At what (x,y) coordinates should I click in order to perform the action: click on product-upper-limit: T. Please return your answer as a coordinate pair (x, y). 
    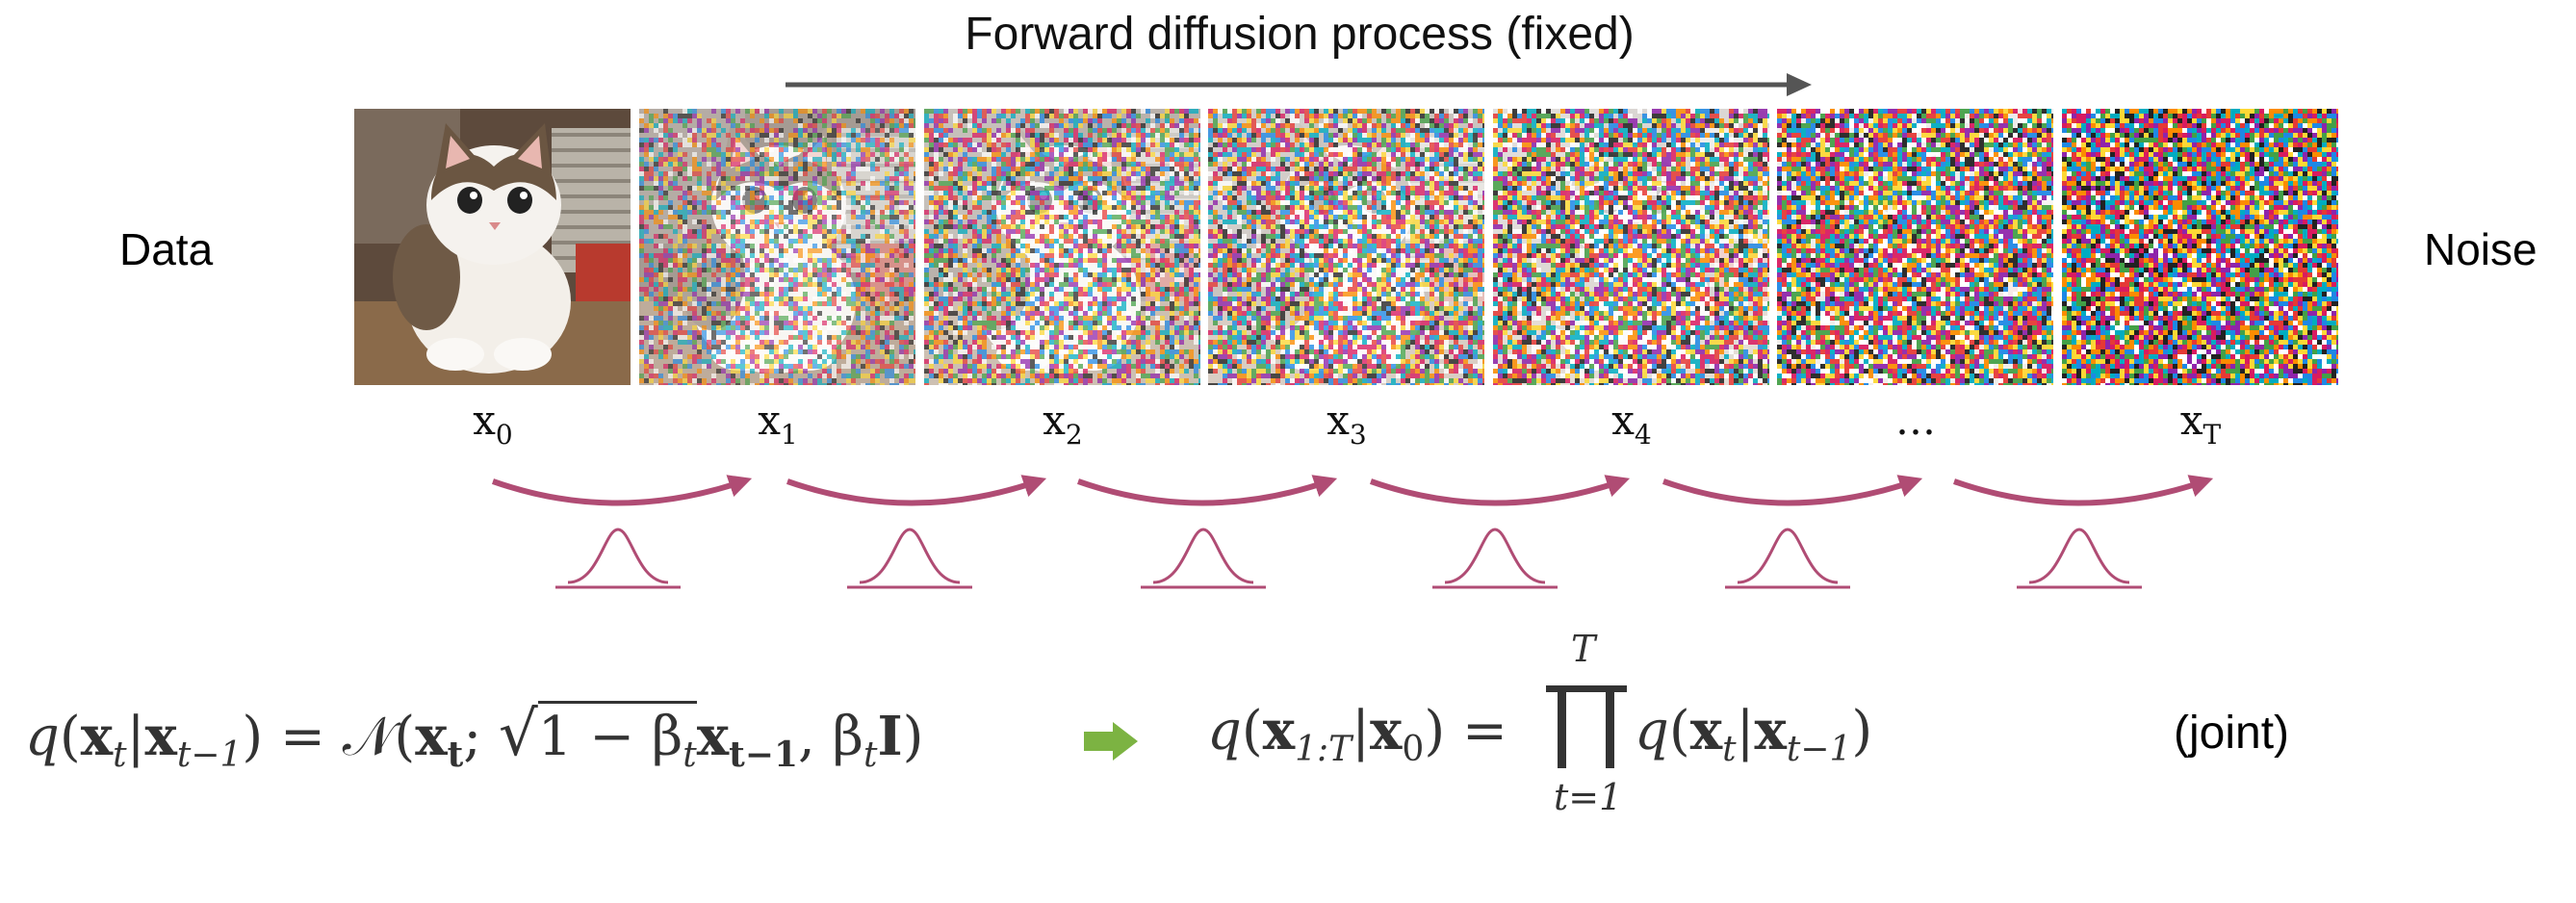
    Looking at the image, I should click on (1584, 649).